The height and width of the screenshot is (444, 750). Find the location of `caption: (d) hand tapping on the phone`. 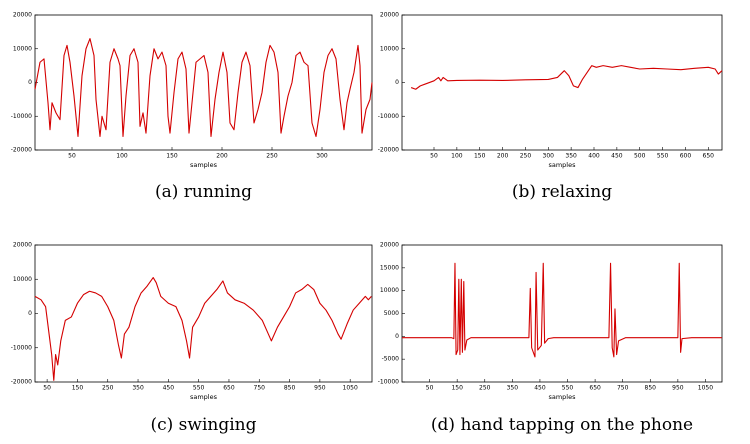

caption: (d) hand tapping on the phone is located at coordinates (562, 425).